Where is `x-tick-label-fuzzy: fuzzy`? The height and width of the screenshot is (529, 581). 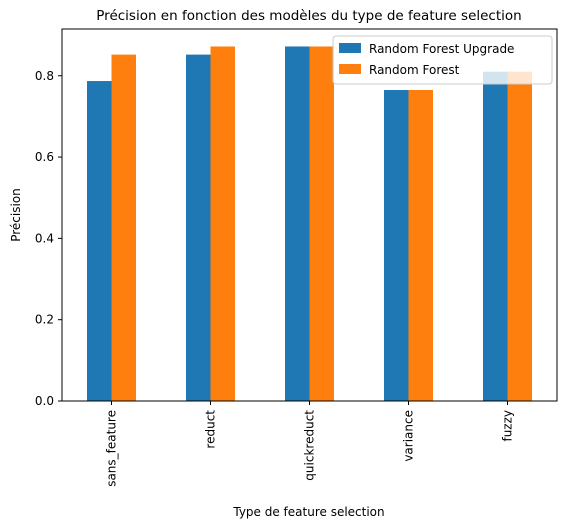 x-tick-label-fuzzy: fuzzy is located at coordinates (508, 426).